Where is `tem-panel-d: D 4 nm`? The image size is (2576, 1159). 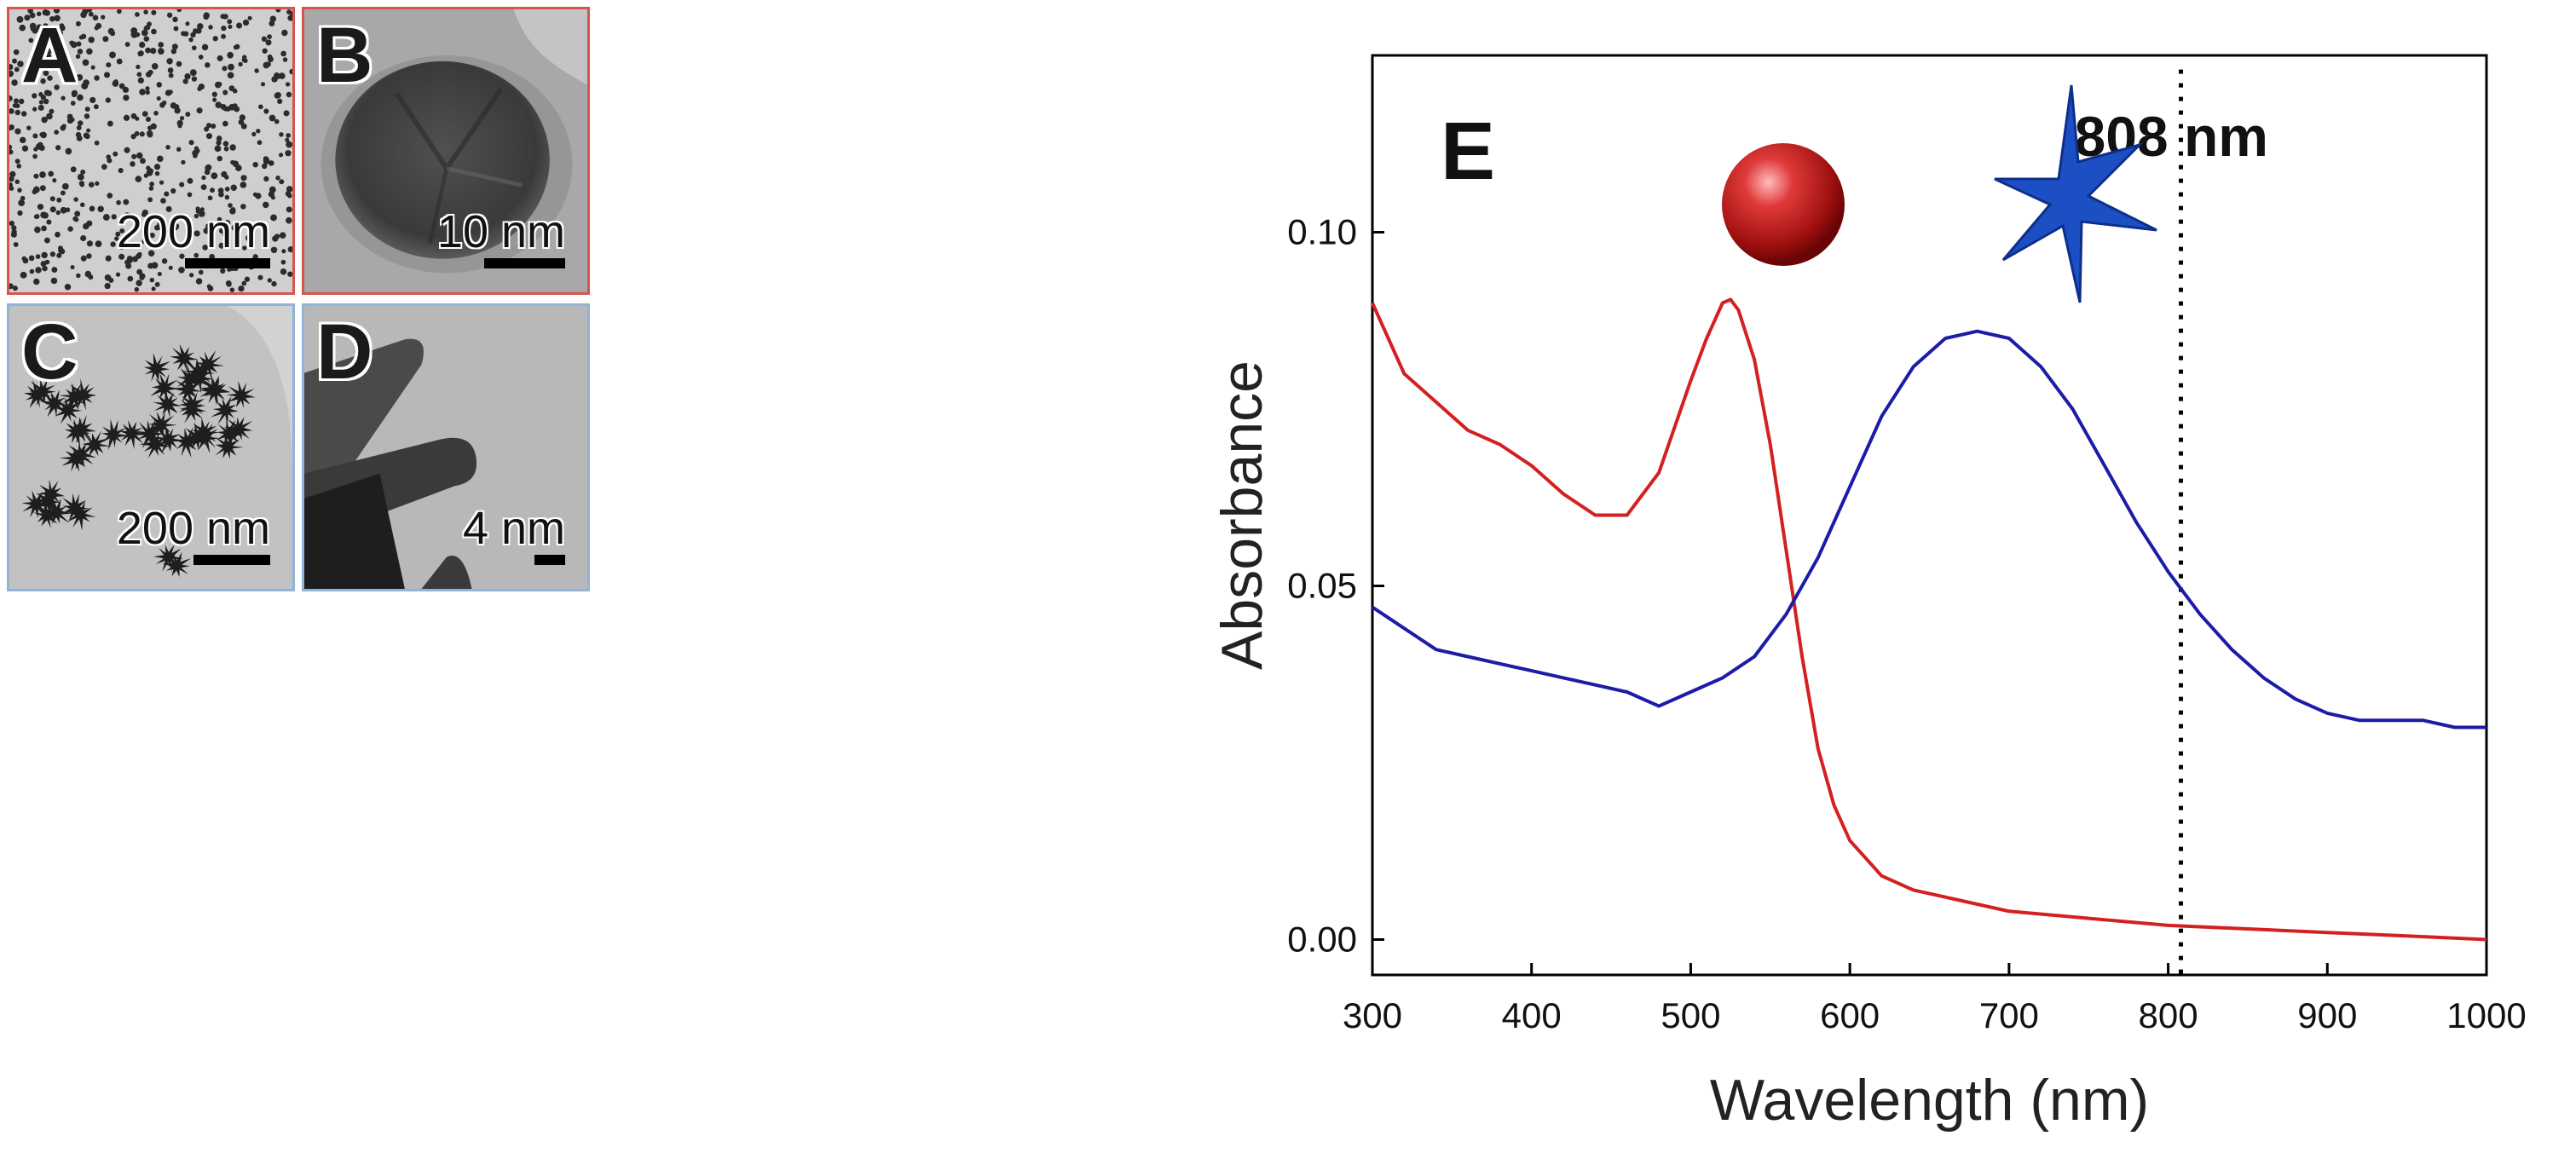
tem-panel-d: D 4 nm is located at coordinates (446, 447).